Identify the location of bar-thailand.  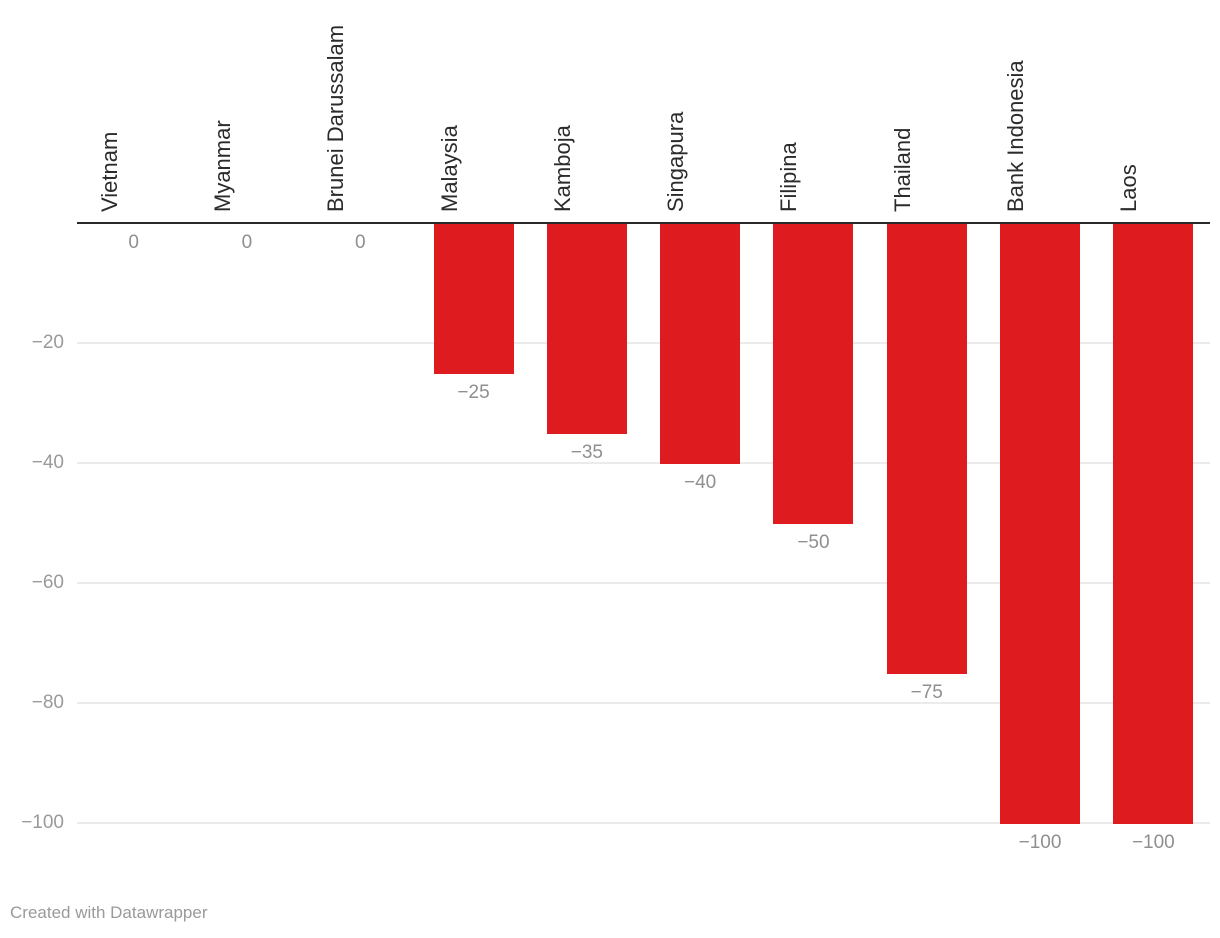
(926, 449).